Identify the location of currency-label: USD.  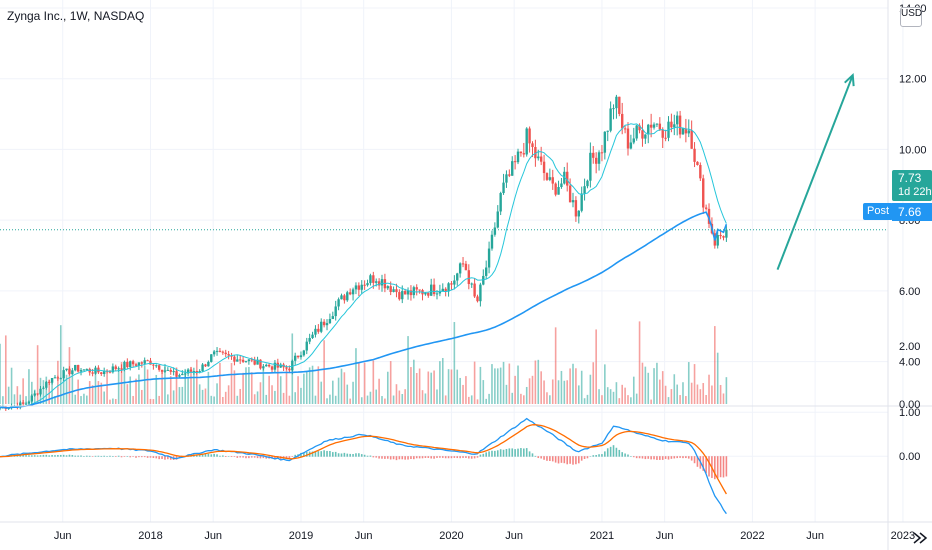
(911, 17).